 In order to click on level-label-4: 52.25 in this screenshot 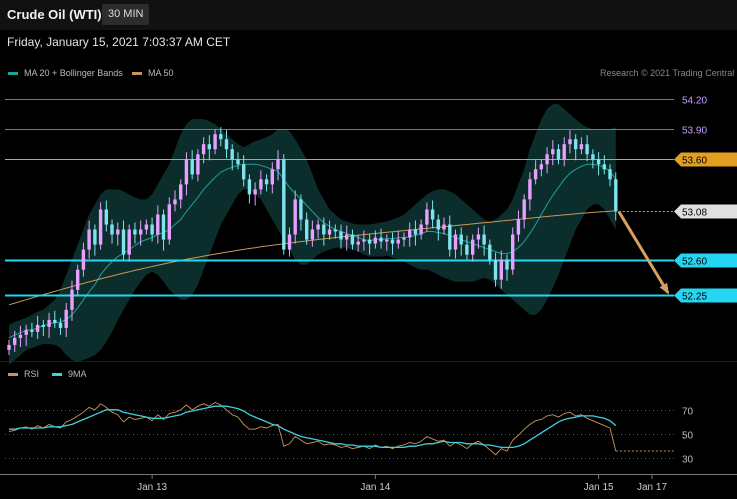, I will do `click(694, 297)`.